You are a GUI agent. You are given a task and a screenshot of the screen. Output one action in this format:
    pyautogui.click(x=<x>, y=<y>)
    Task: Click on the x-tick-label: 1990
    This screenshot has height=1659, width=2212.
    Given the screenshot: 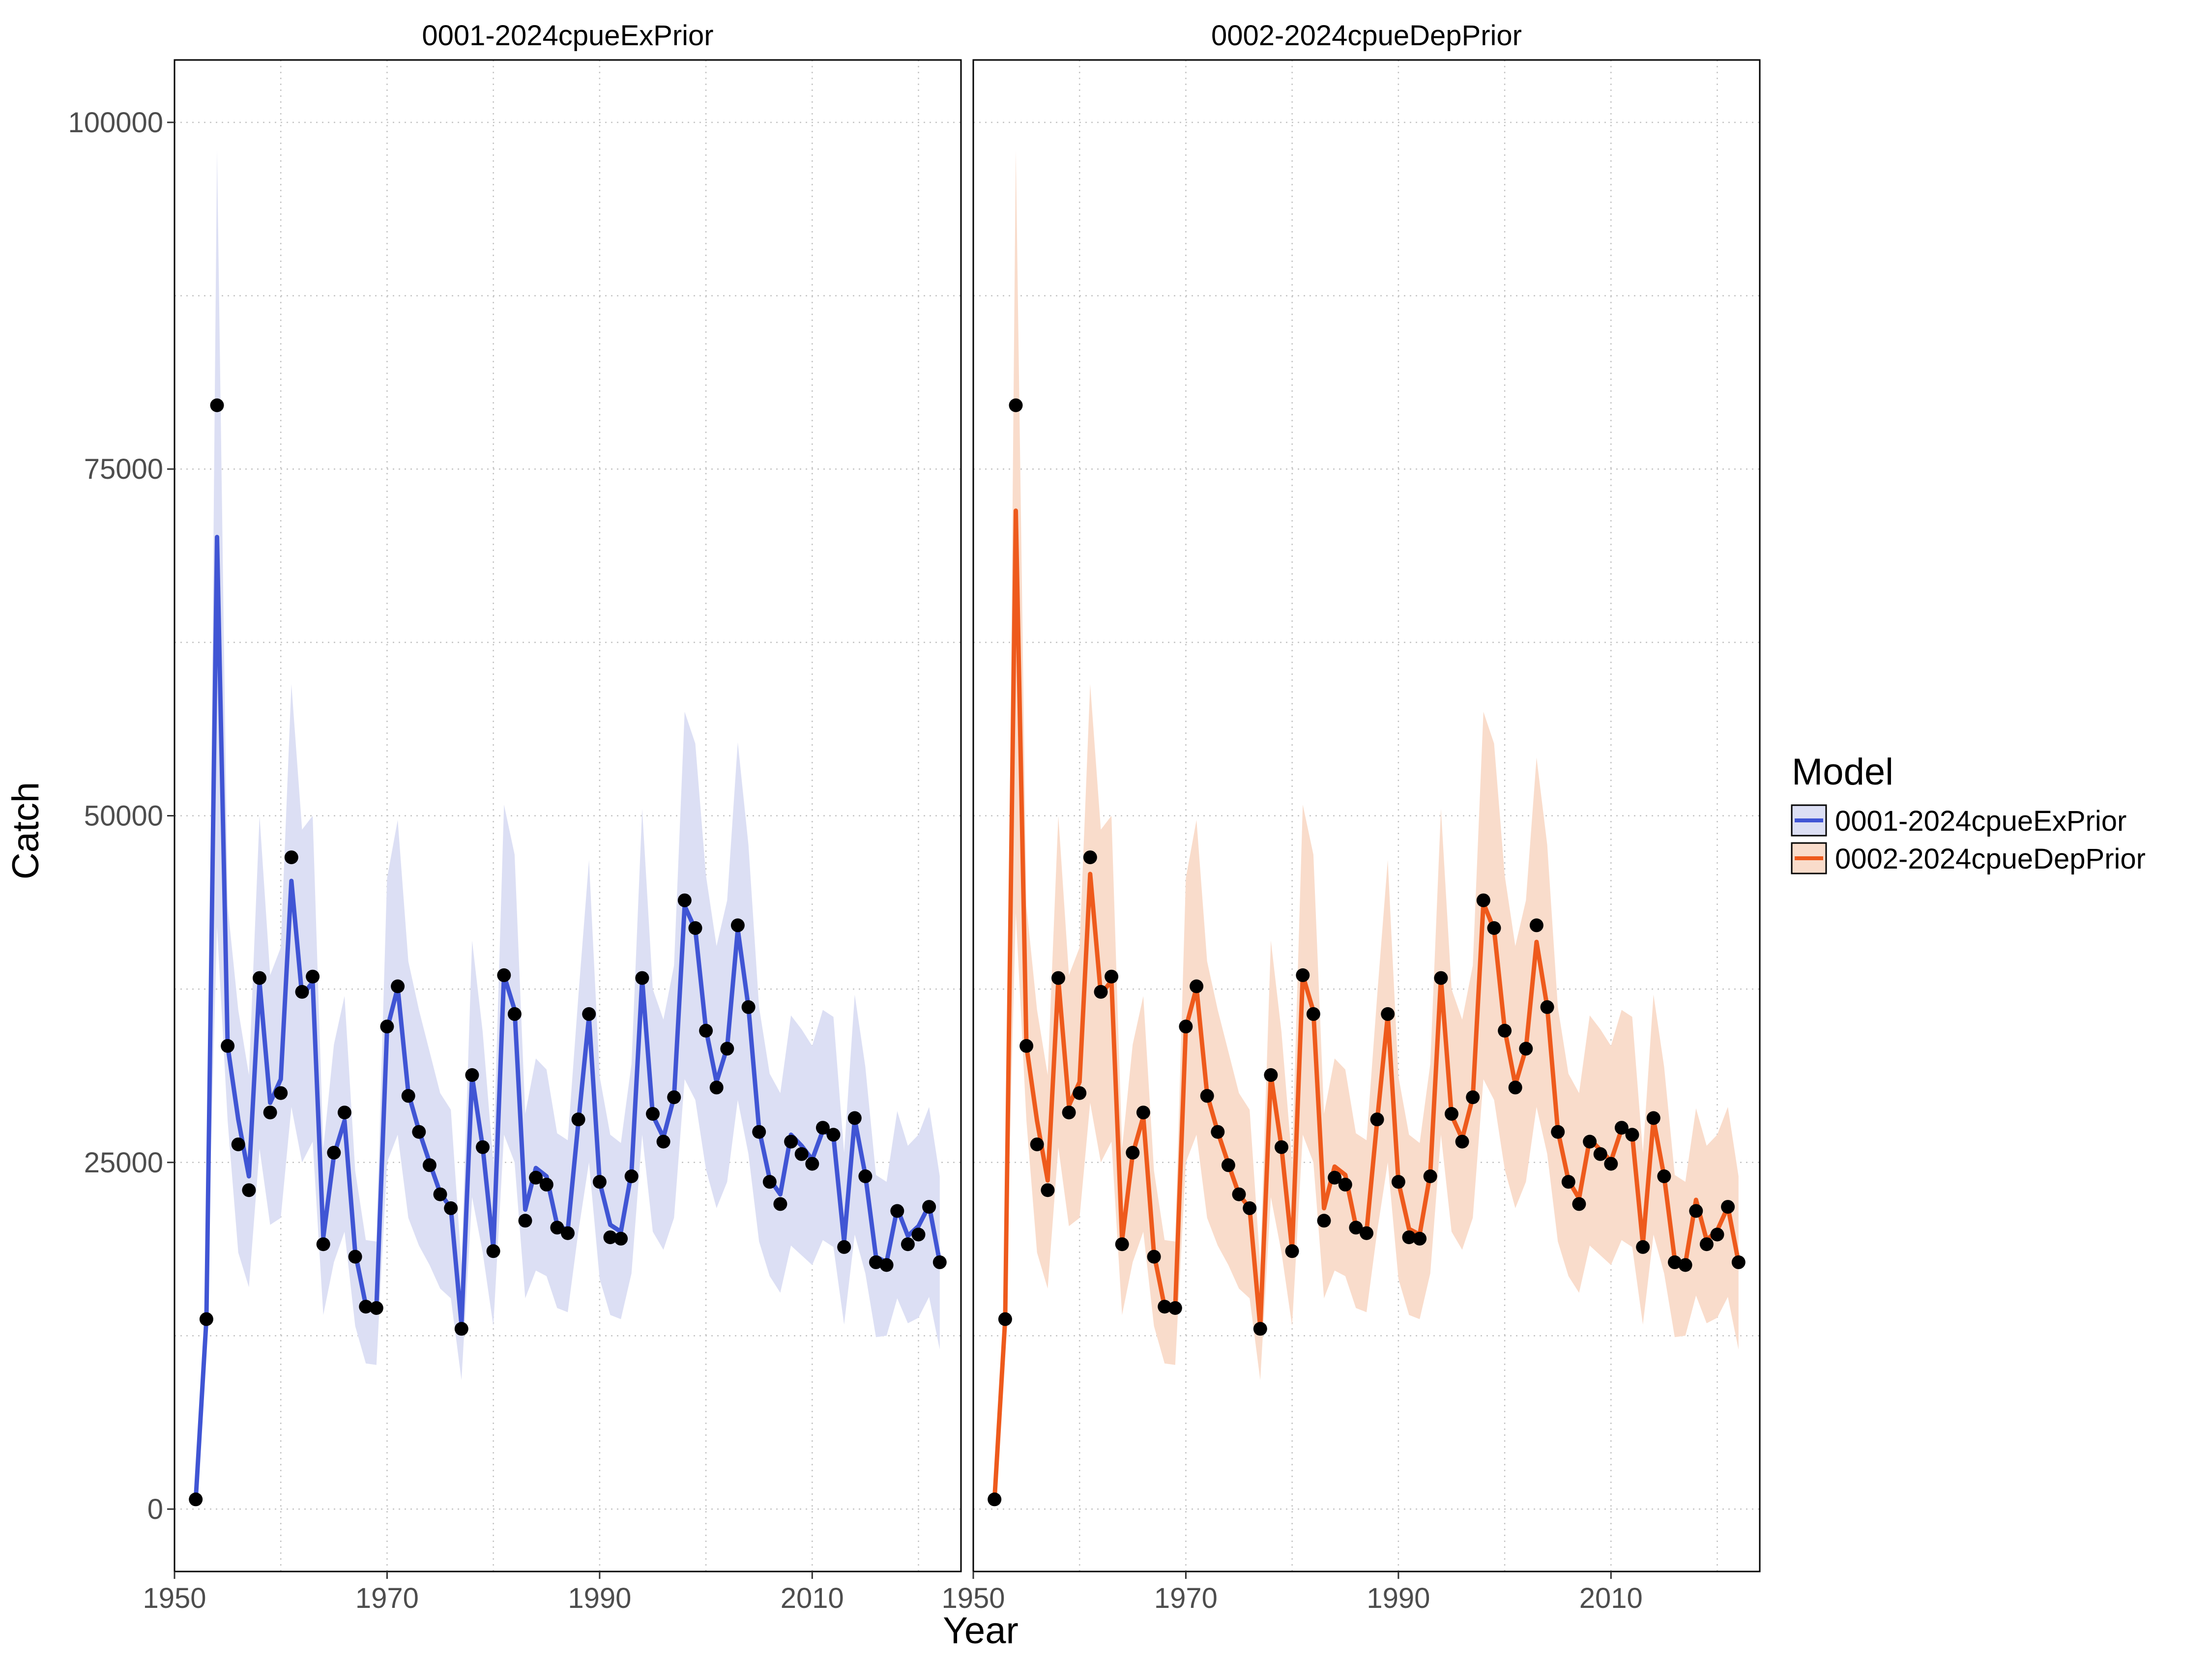 What is the action you would take?
    pyautogui.click(x=599, y=1598)
    